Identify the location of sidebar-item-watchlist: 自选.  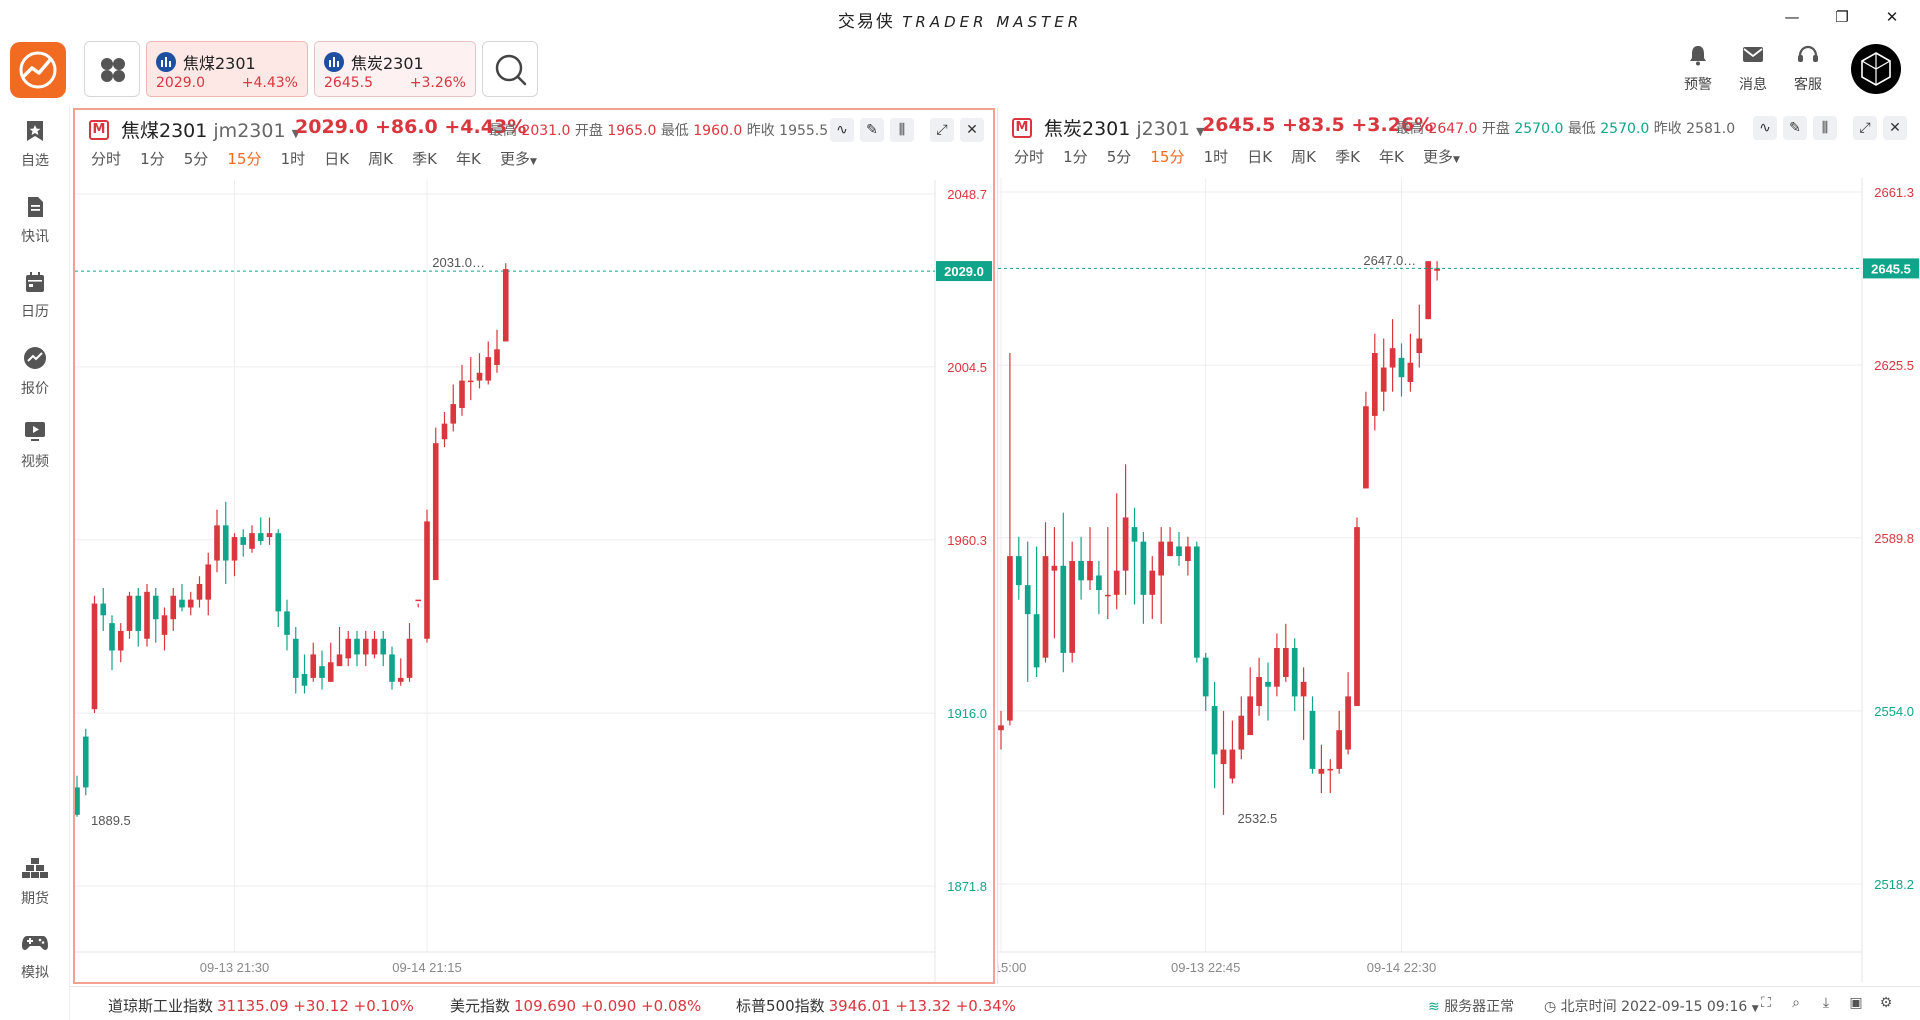
(35, 145).